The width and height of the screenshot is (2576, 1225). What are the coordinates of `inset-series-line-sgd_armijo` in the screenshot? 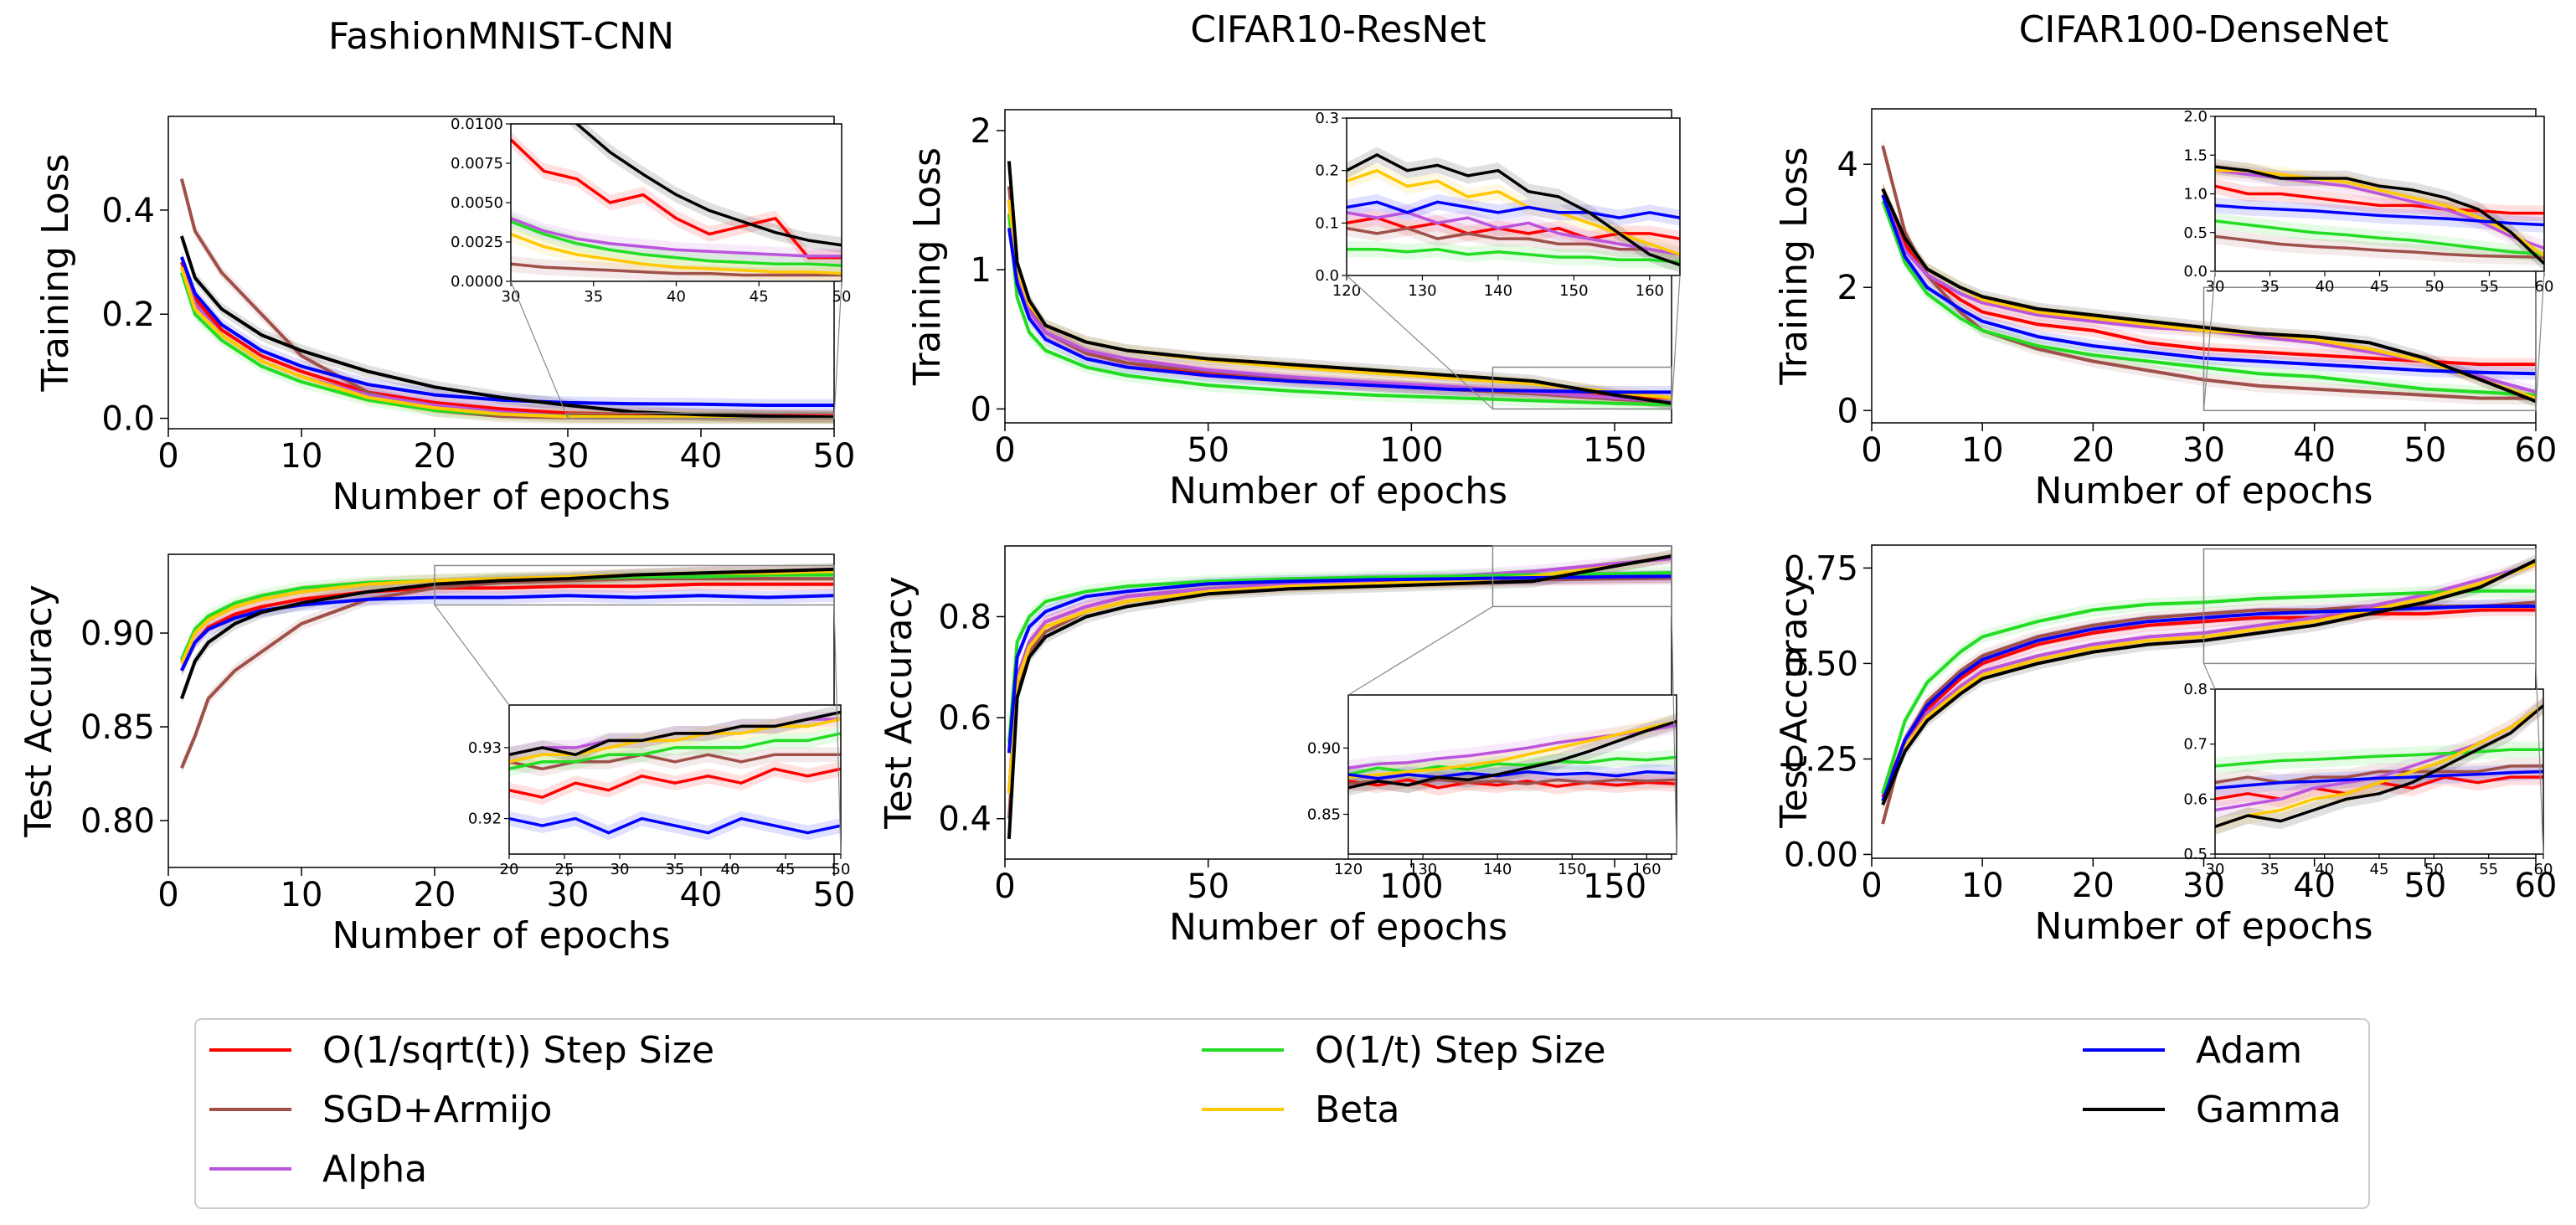 It's located at (676, 269).